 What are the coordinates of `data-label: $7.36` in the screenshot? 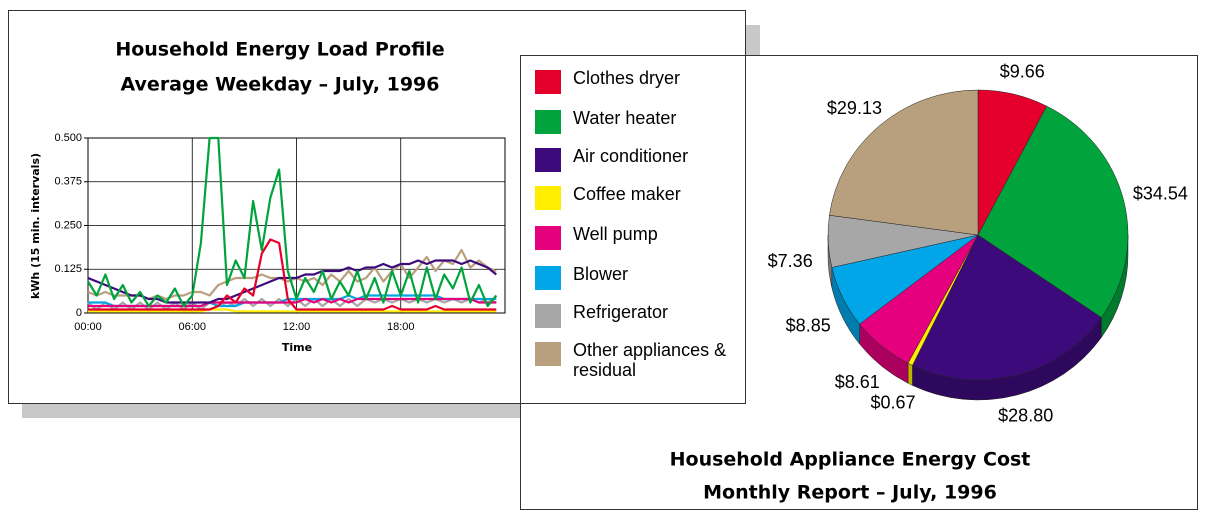 It's located at (790, 261).